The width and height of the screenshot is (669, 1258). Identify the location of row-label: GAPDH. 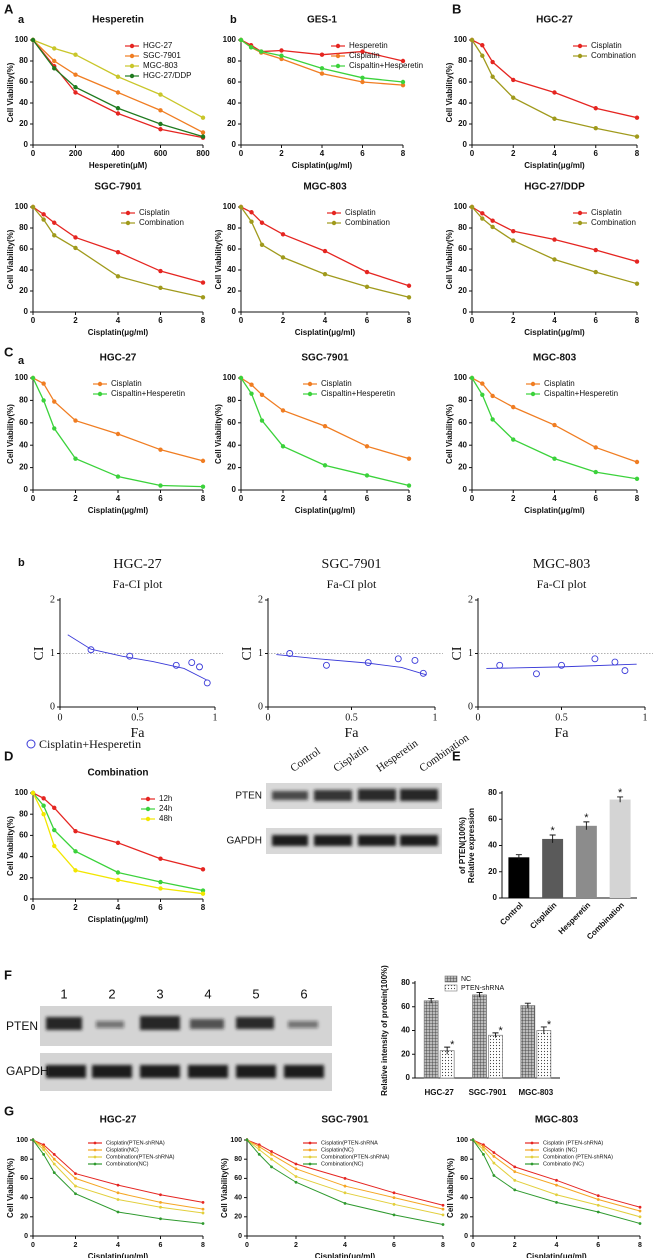
(27, 1071).